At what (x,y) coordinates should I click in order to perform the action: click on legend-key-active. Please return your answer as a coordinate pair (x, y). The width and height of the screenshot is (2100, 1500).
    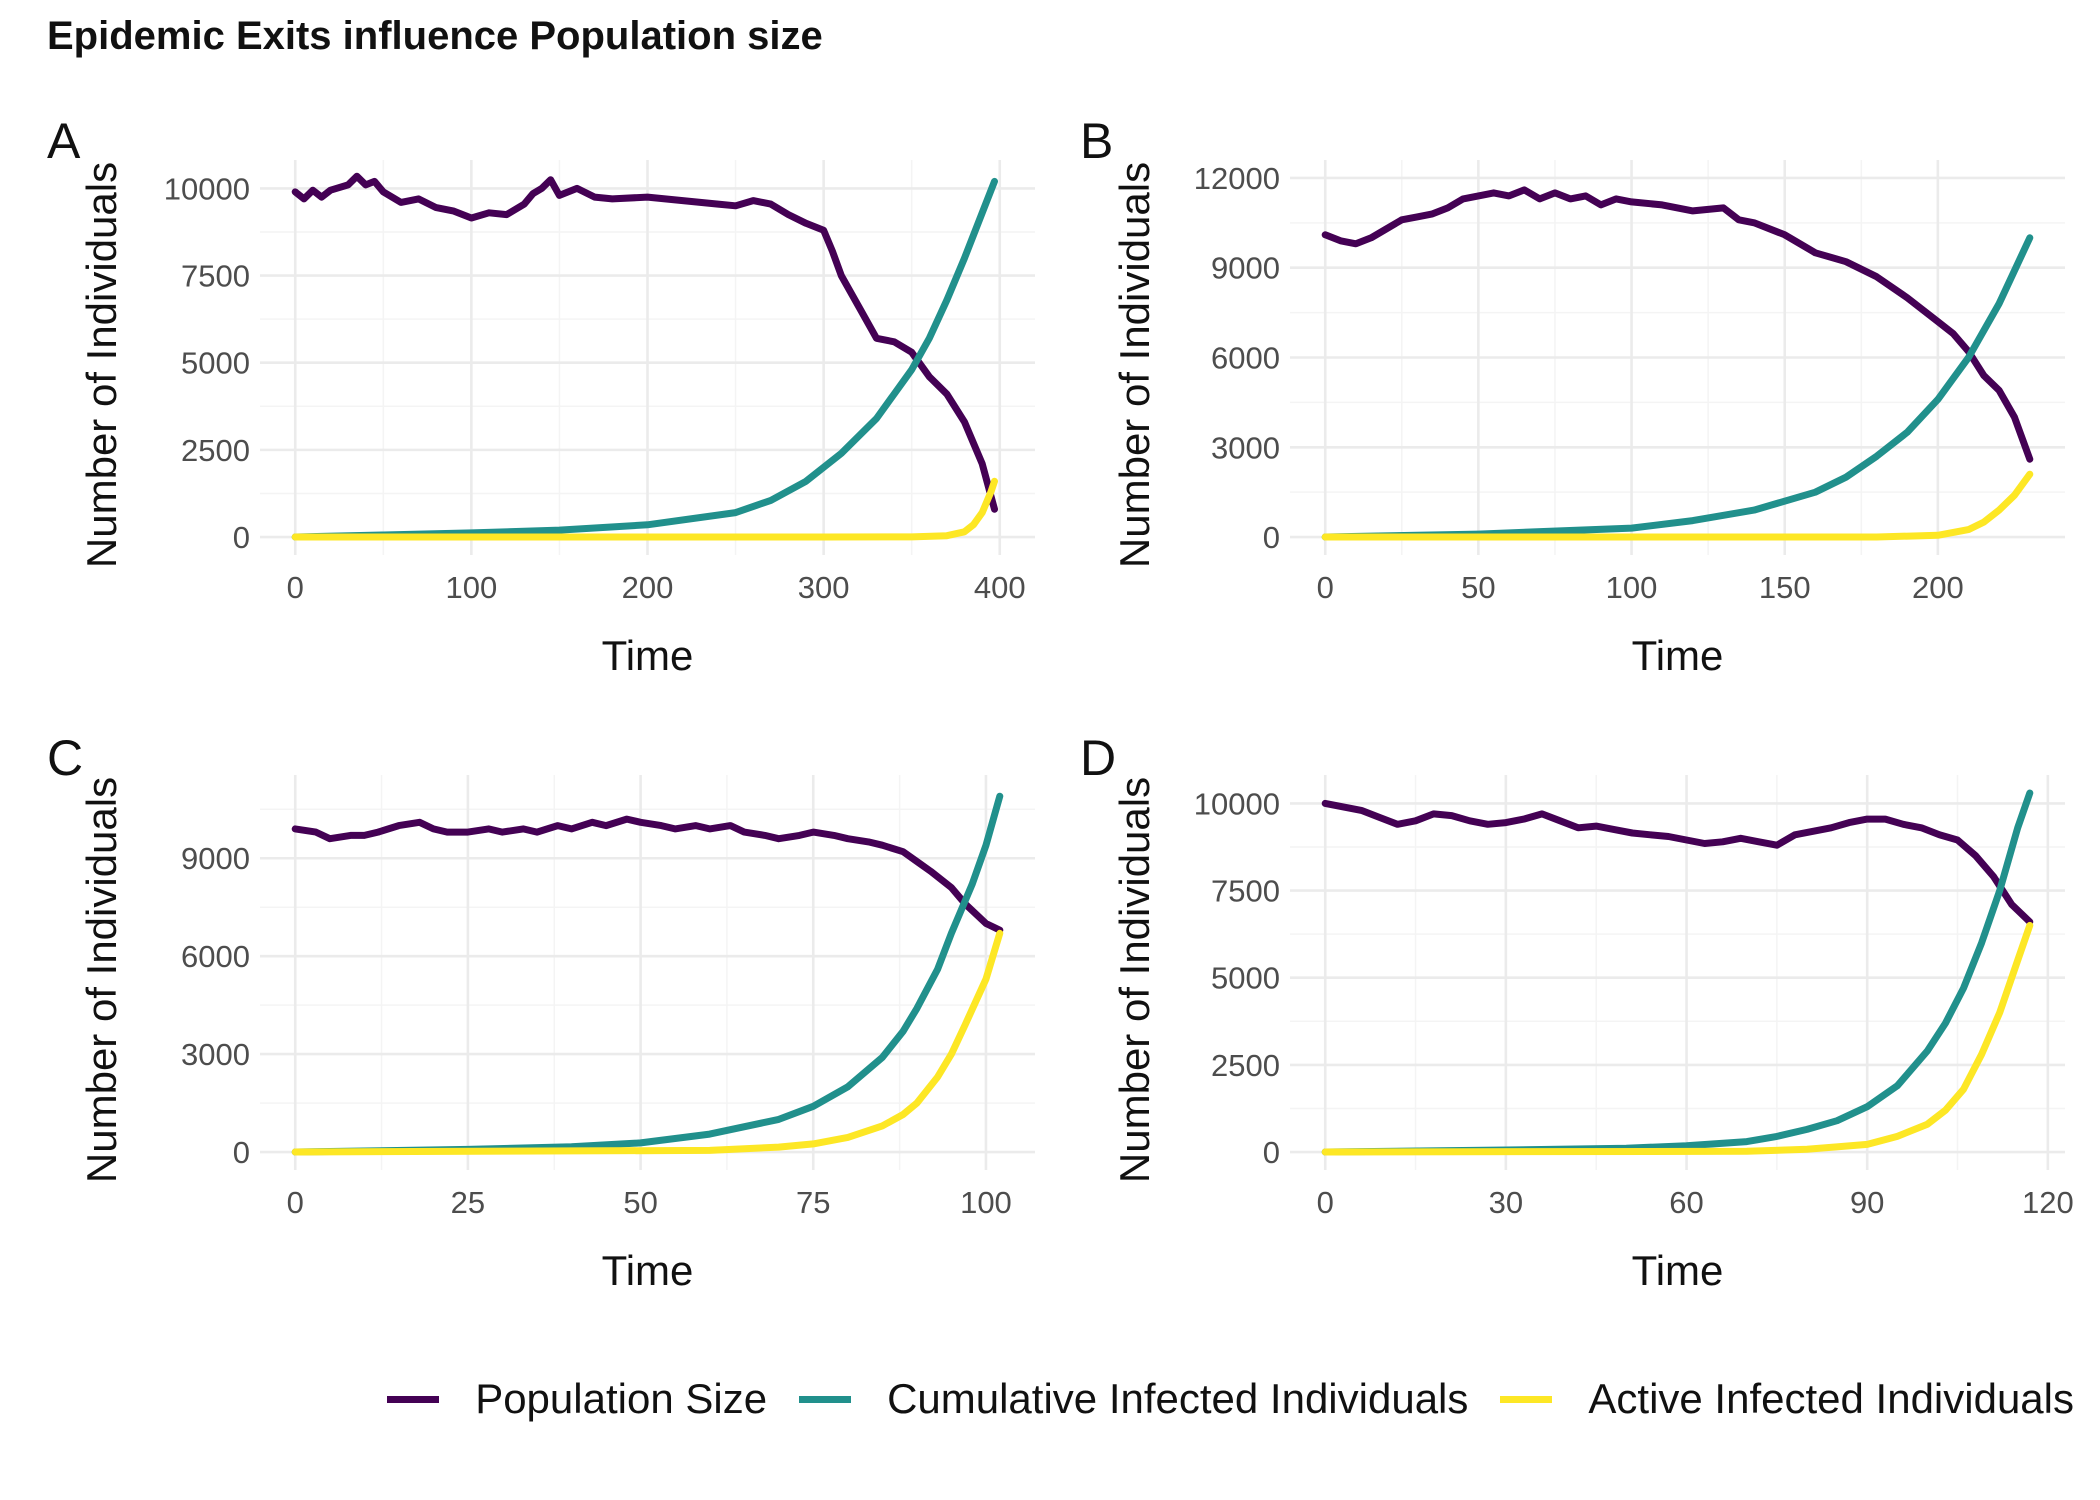
    Looking at the image, I should click on (1526, 1399).